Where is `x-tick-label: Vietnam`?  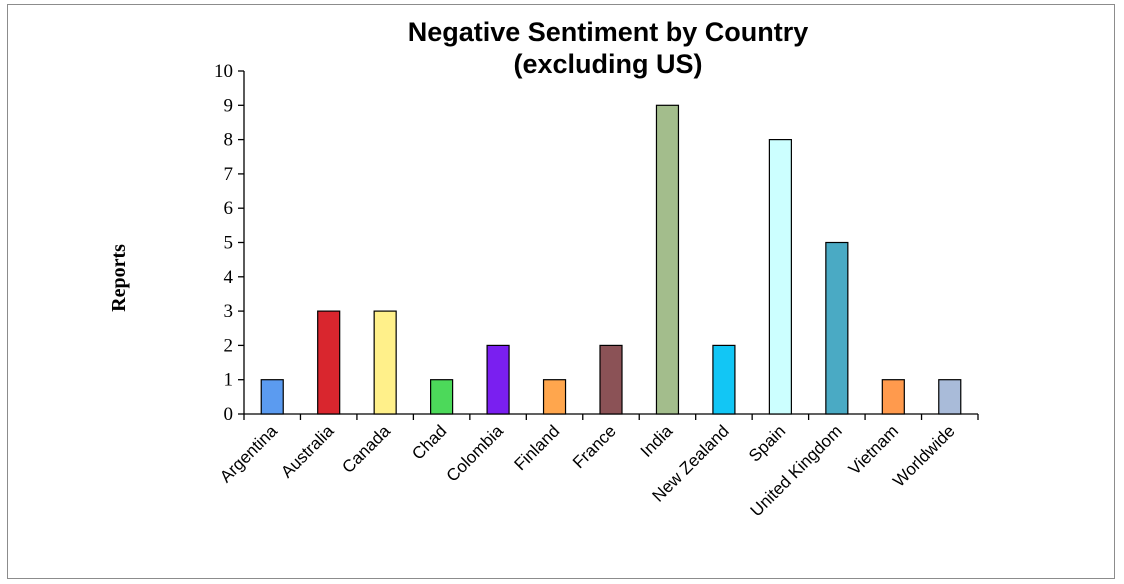
x-tick-label: Vietnam is located at coordinates (873, 449).